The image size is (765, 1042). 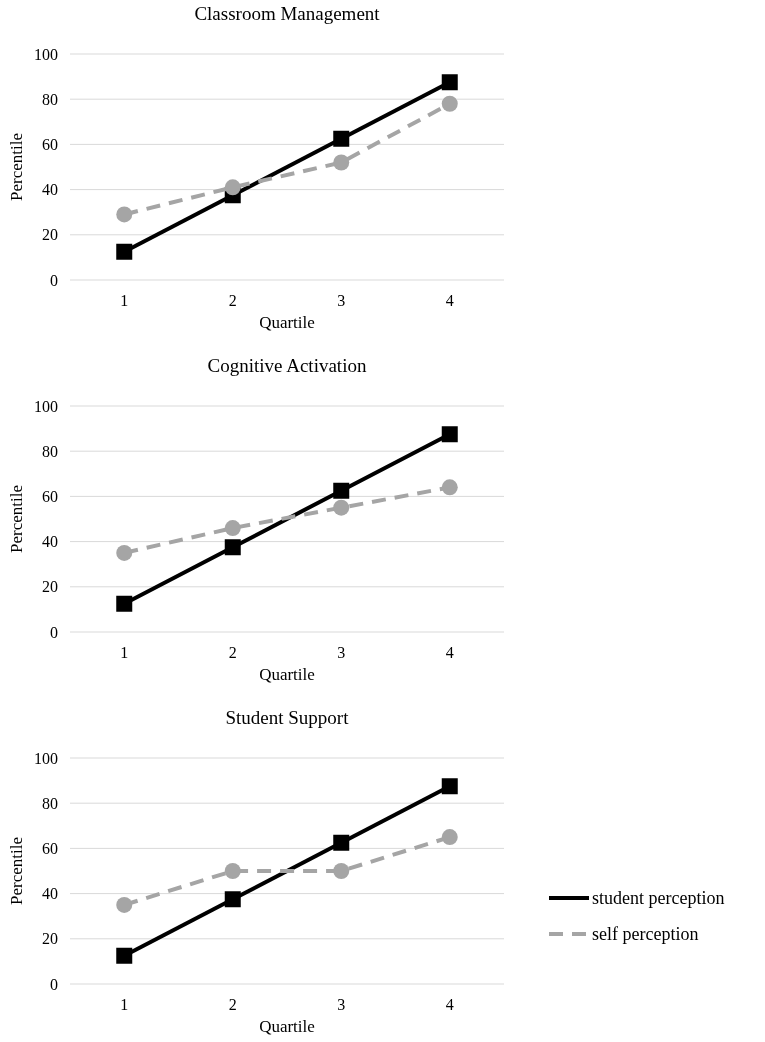 I want to click on legend-label: student perception, so click(x=658, y=898).